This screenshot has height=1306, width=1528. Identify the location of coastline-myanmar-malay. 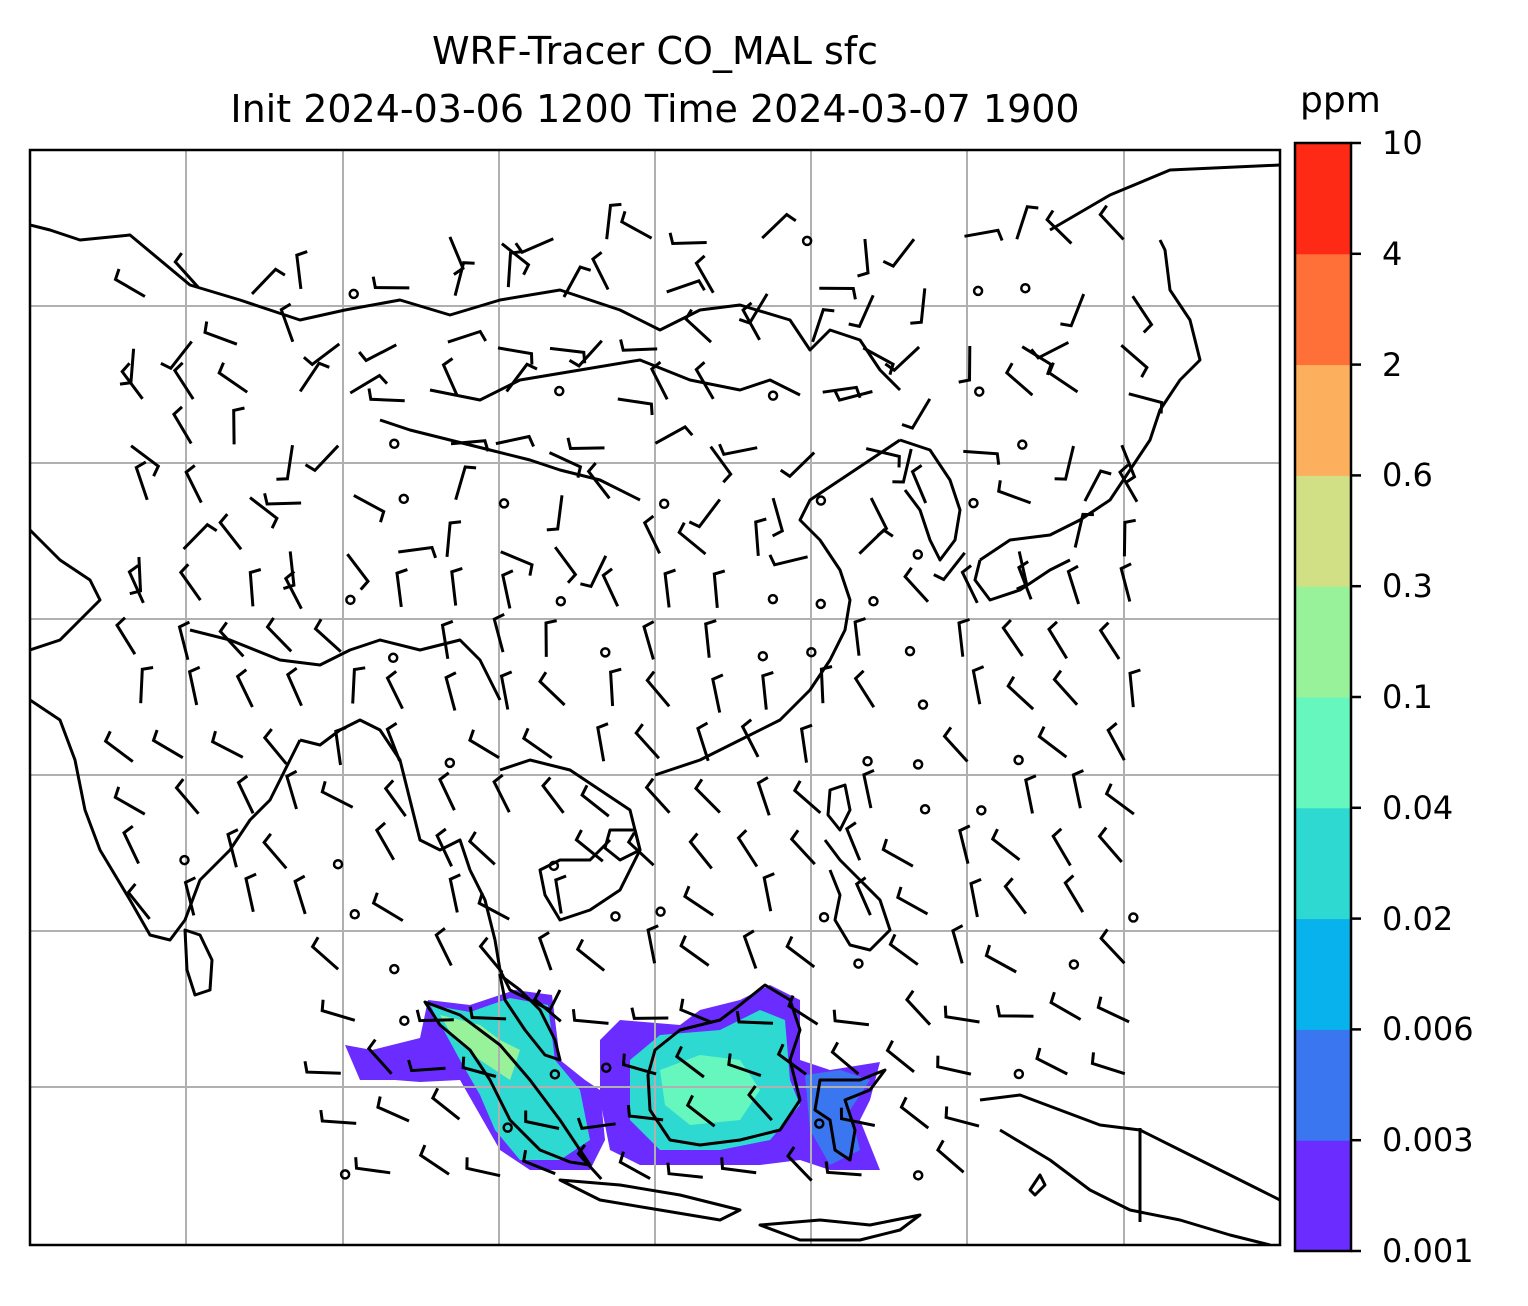
(515, 940).